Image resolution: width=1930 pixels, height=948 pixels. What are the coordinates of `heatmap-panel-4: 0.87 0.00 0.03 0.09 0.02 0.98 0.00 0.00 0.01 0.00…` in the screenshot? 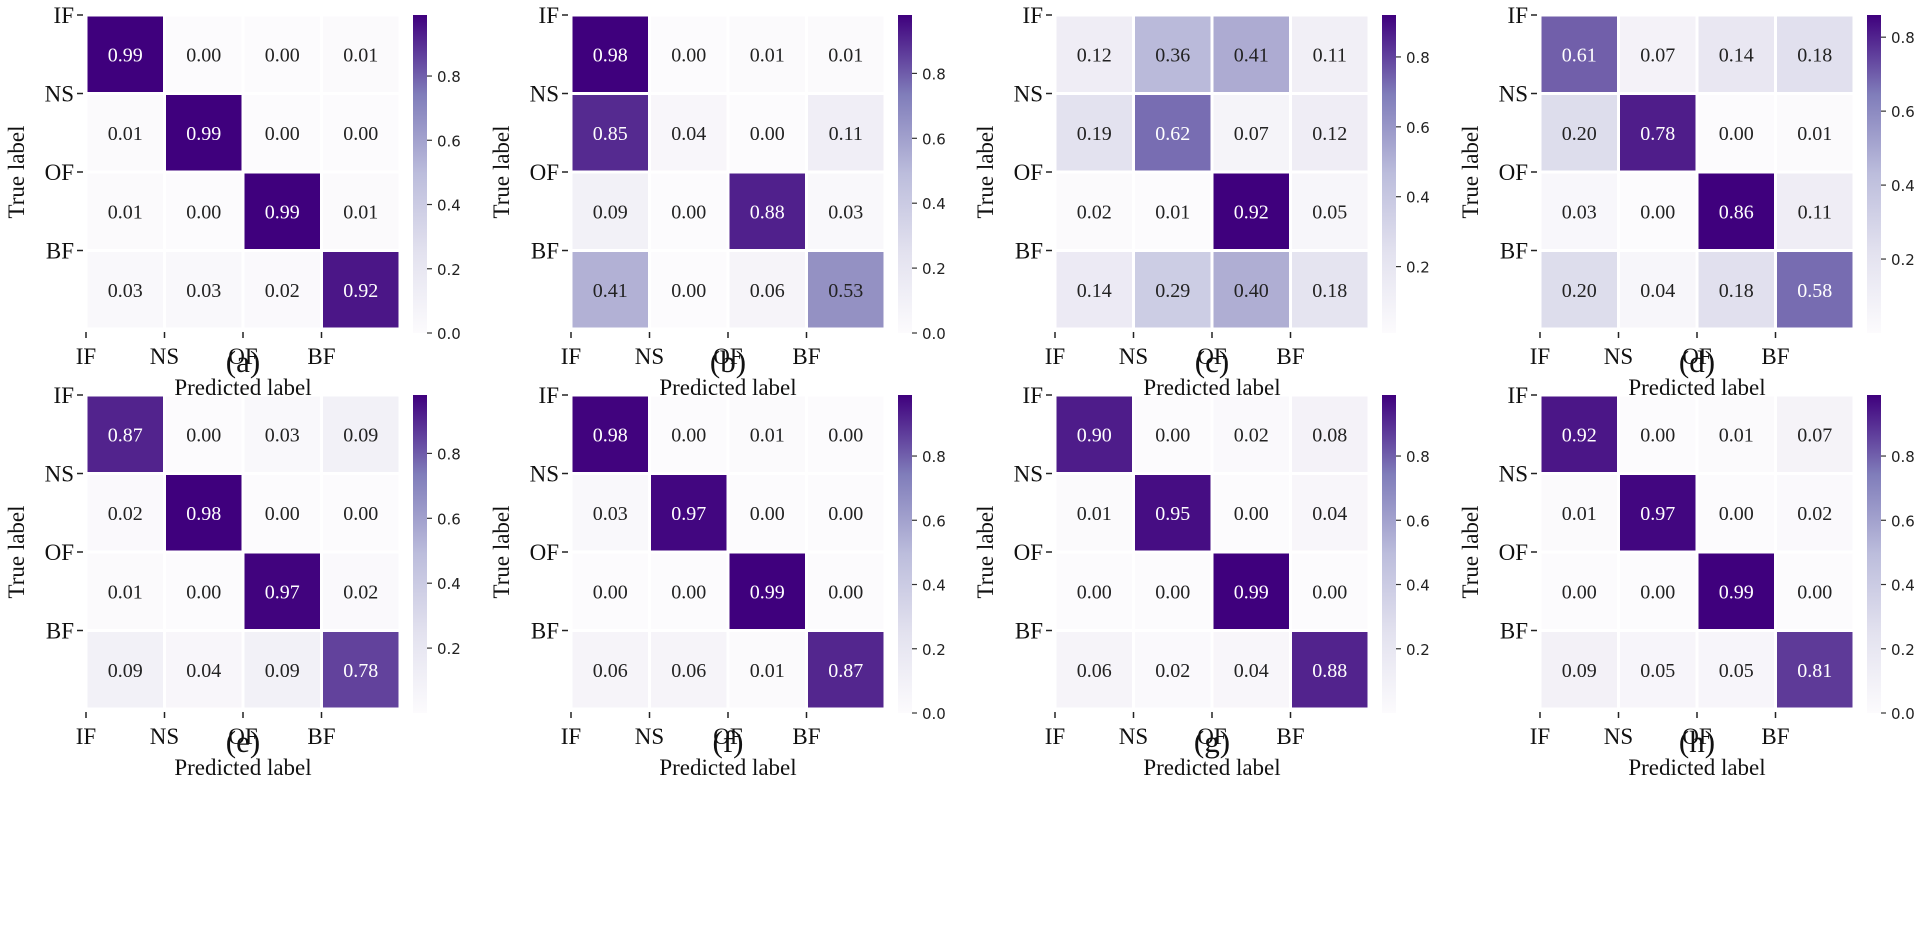 It's located at (232, 581).